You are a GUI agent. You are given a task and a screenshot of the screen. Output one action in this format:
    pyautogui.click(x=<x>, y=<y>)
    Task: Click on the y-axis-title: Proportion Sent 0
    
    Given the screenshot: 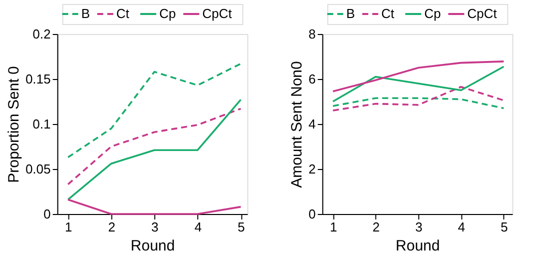 What is the action you would take?
    pyautogui.click(x=13, y=124)
    